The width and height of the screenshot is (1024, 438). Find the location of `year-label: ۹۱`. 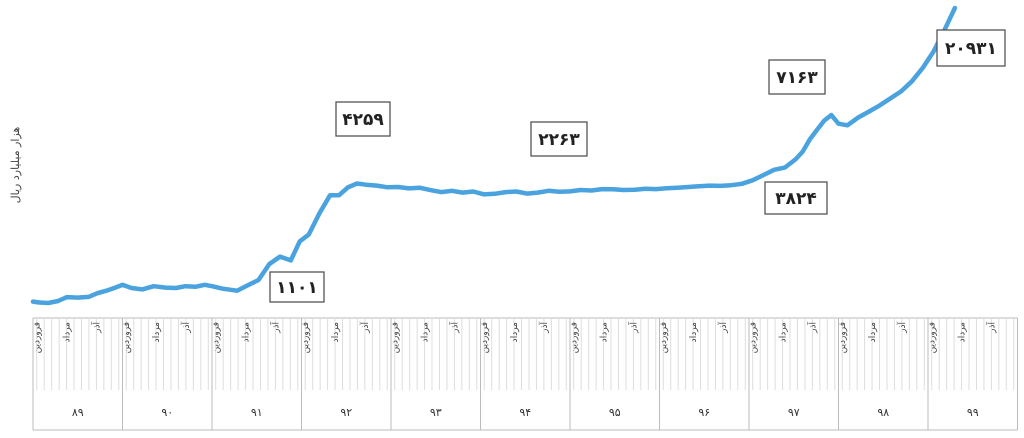

year-label: ۹۱ is located at coordinates (257, 412).